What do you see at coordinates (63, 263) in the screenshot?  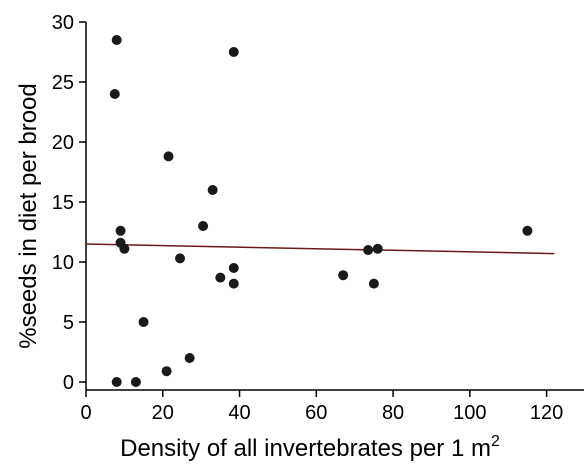 I see `y-tick-label: 10` at bounding box center [63, 263].